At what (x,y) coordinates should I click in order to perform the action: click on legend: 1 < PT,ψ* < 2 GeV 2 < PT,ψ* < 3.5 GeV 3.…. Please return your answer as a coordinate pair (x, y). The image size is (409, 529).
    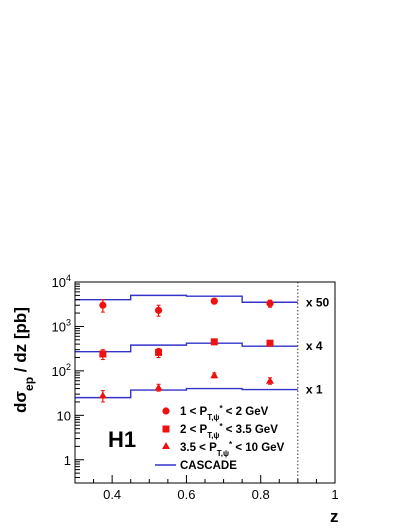
    Looking at the image, I should click on (220, 438).